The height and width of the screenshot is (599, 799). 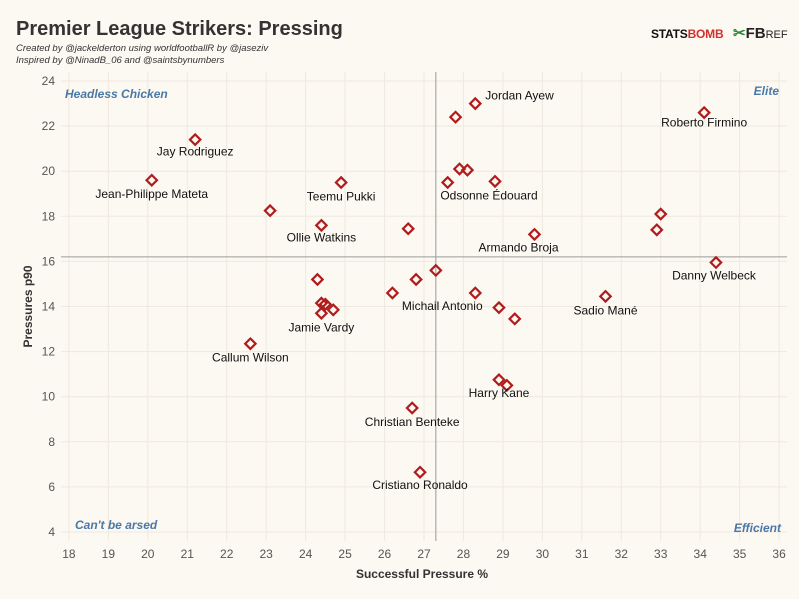 What do you see at coordinates (758, 528) in the screenshot?
I see `quadrant-label-bottom-right: Efficient` at bounding box center [758, 528].